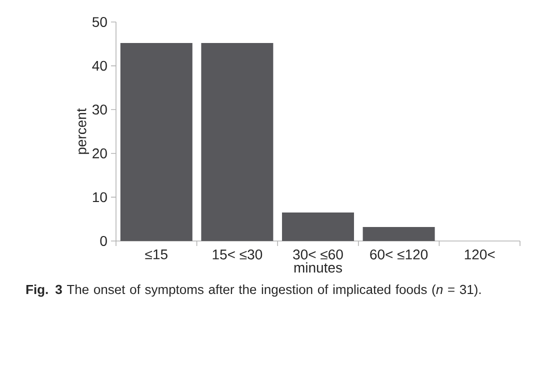  What do you see at coordinates (99, 65) in the screenshot?
I see `y-tick-label: 40` at bounding box center [99, 65].